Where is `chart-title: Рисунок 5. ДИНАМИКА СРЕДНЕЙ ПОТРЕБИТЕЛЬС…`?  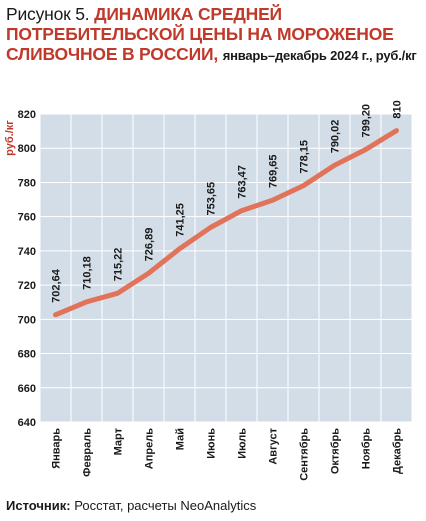 chart-title: Рисунок 5. ДИНАМИКА СРЕДНЕЙ ПОТРЕБИТЕЛЬС… is located at coordinates (214, 35).